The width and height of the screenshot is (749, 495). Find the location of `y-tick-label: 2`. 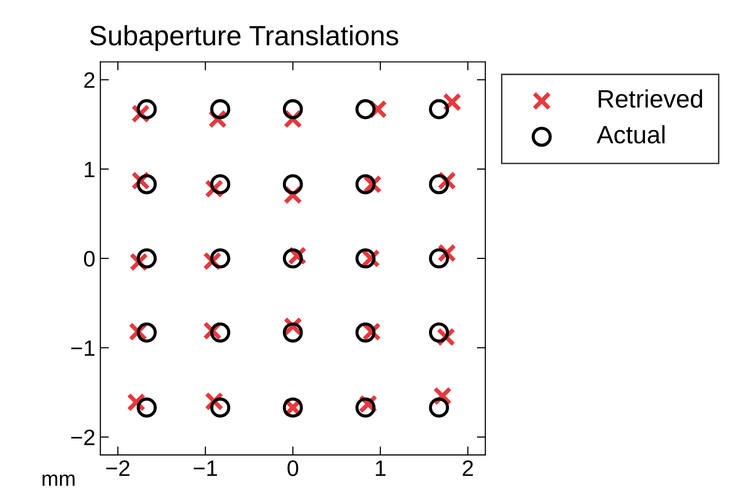

y-tick-label: 2 is located at coordinates (89, 80).